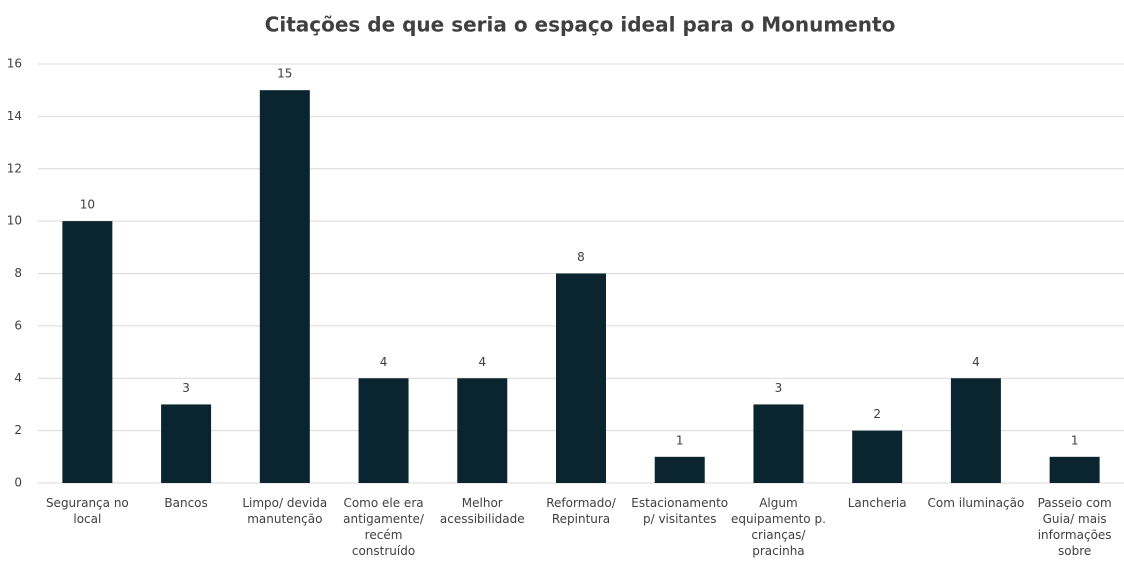 The height and width of the screenshot is (562, 1124). I want to click on value-label: 2, so click(877, 414).